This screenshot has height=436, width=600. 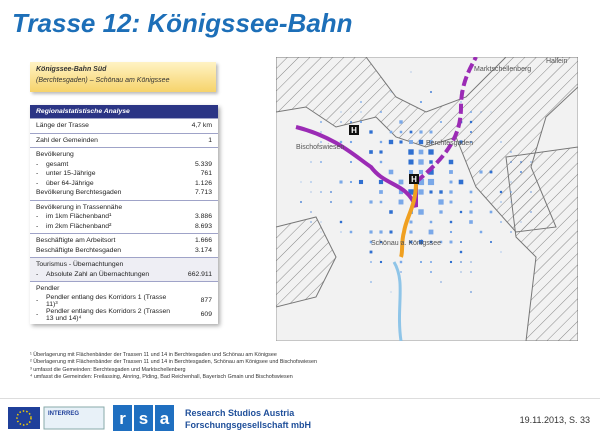 I want to click on row-value: 1.126, so click(x=203, y=183).